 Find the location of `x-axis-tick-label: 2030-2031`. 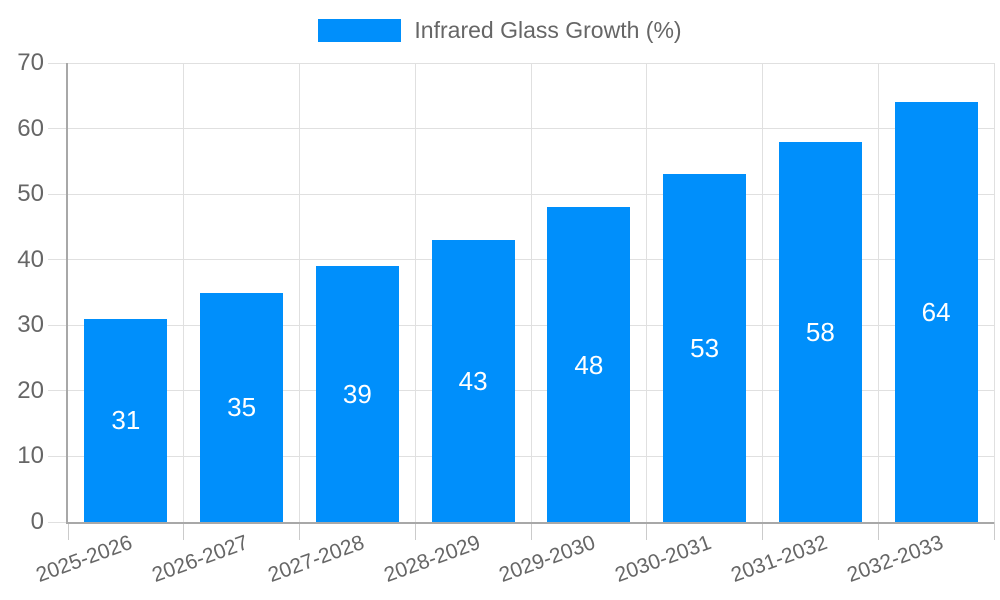

x-axis-tick-label: 2030-2031 is located at coordinates (663, 559).